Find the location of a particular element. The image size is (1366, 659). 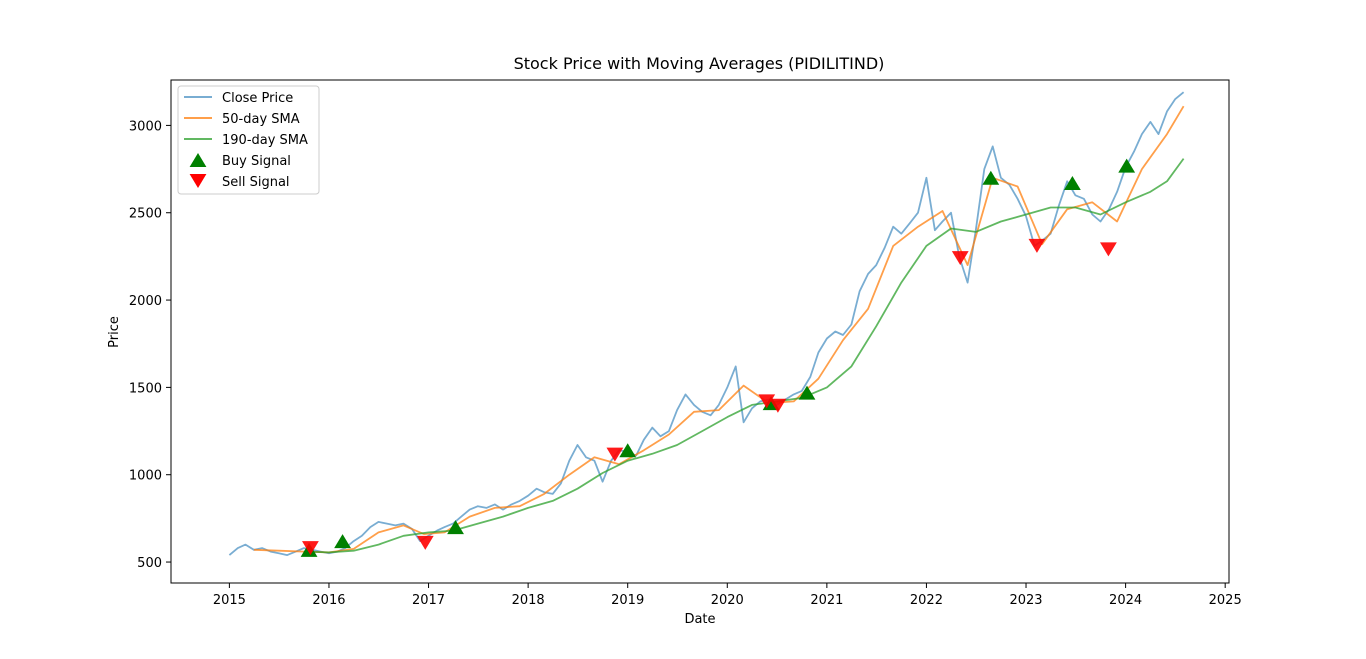

y-tick-label: 500 is located at coordinates (149, 563).